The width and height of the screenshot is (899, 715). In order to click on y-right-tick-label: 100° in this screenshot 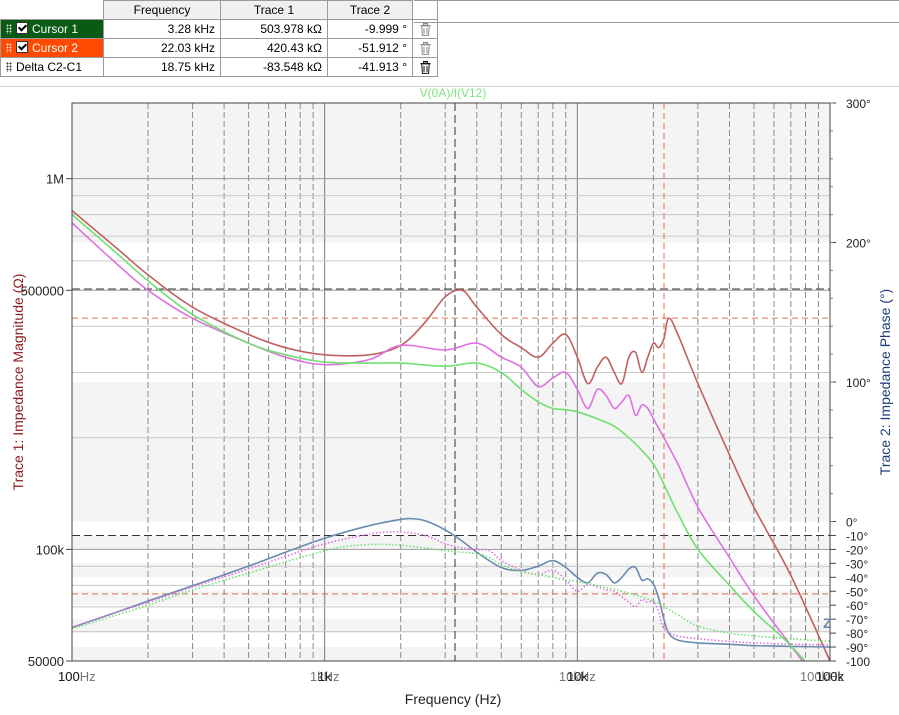, I will do `click(858, 383)`.